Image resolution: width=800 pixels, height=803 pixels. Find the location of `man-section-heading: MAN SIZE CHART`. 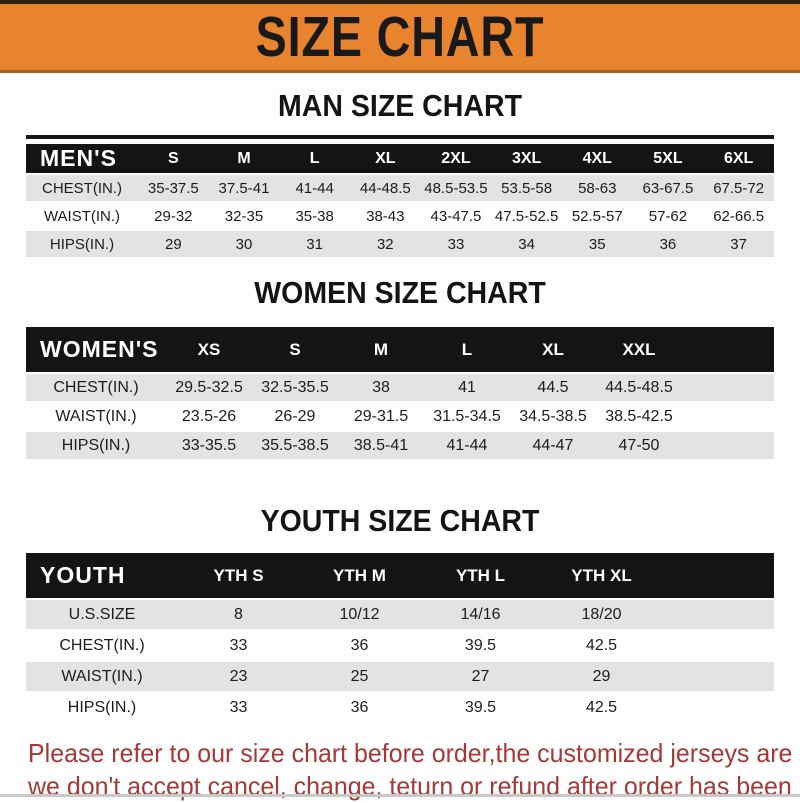

man-section-heading: MAN SIZE CHART is located at coordinates (400, 105).